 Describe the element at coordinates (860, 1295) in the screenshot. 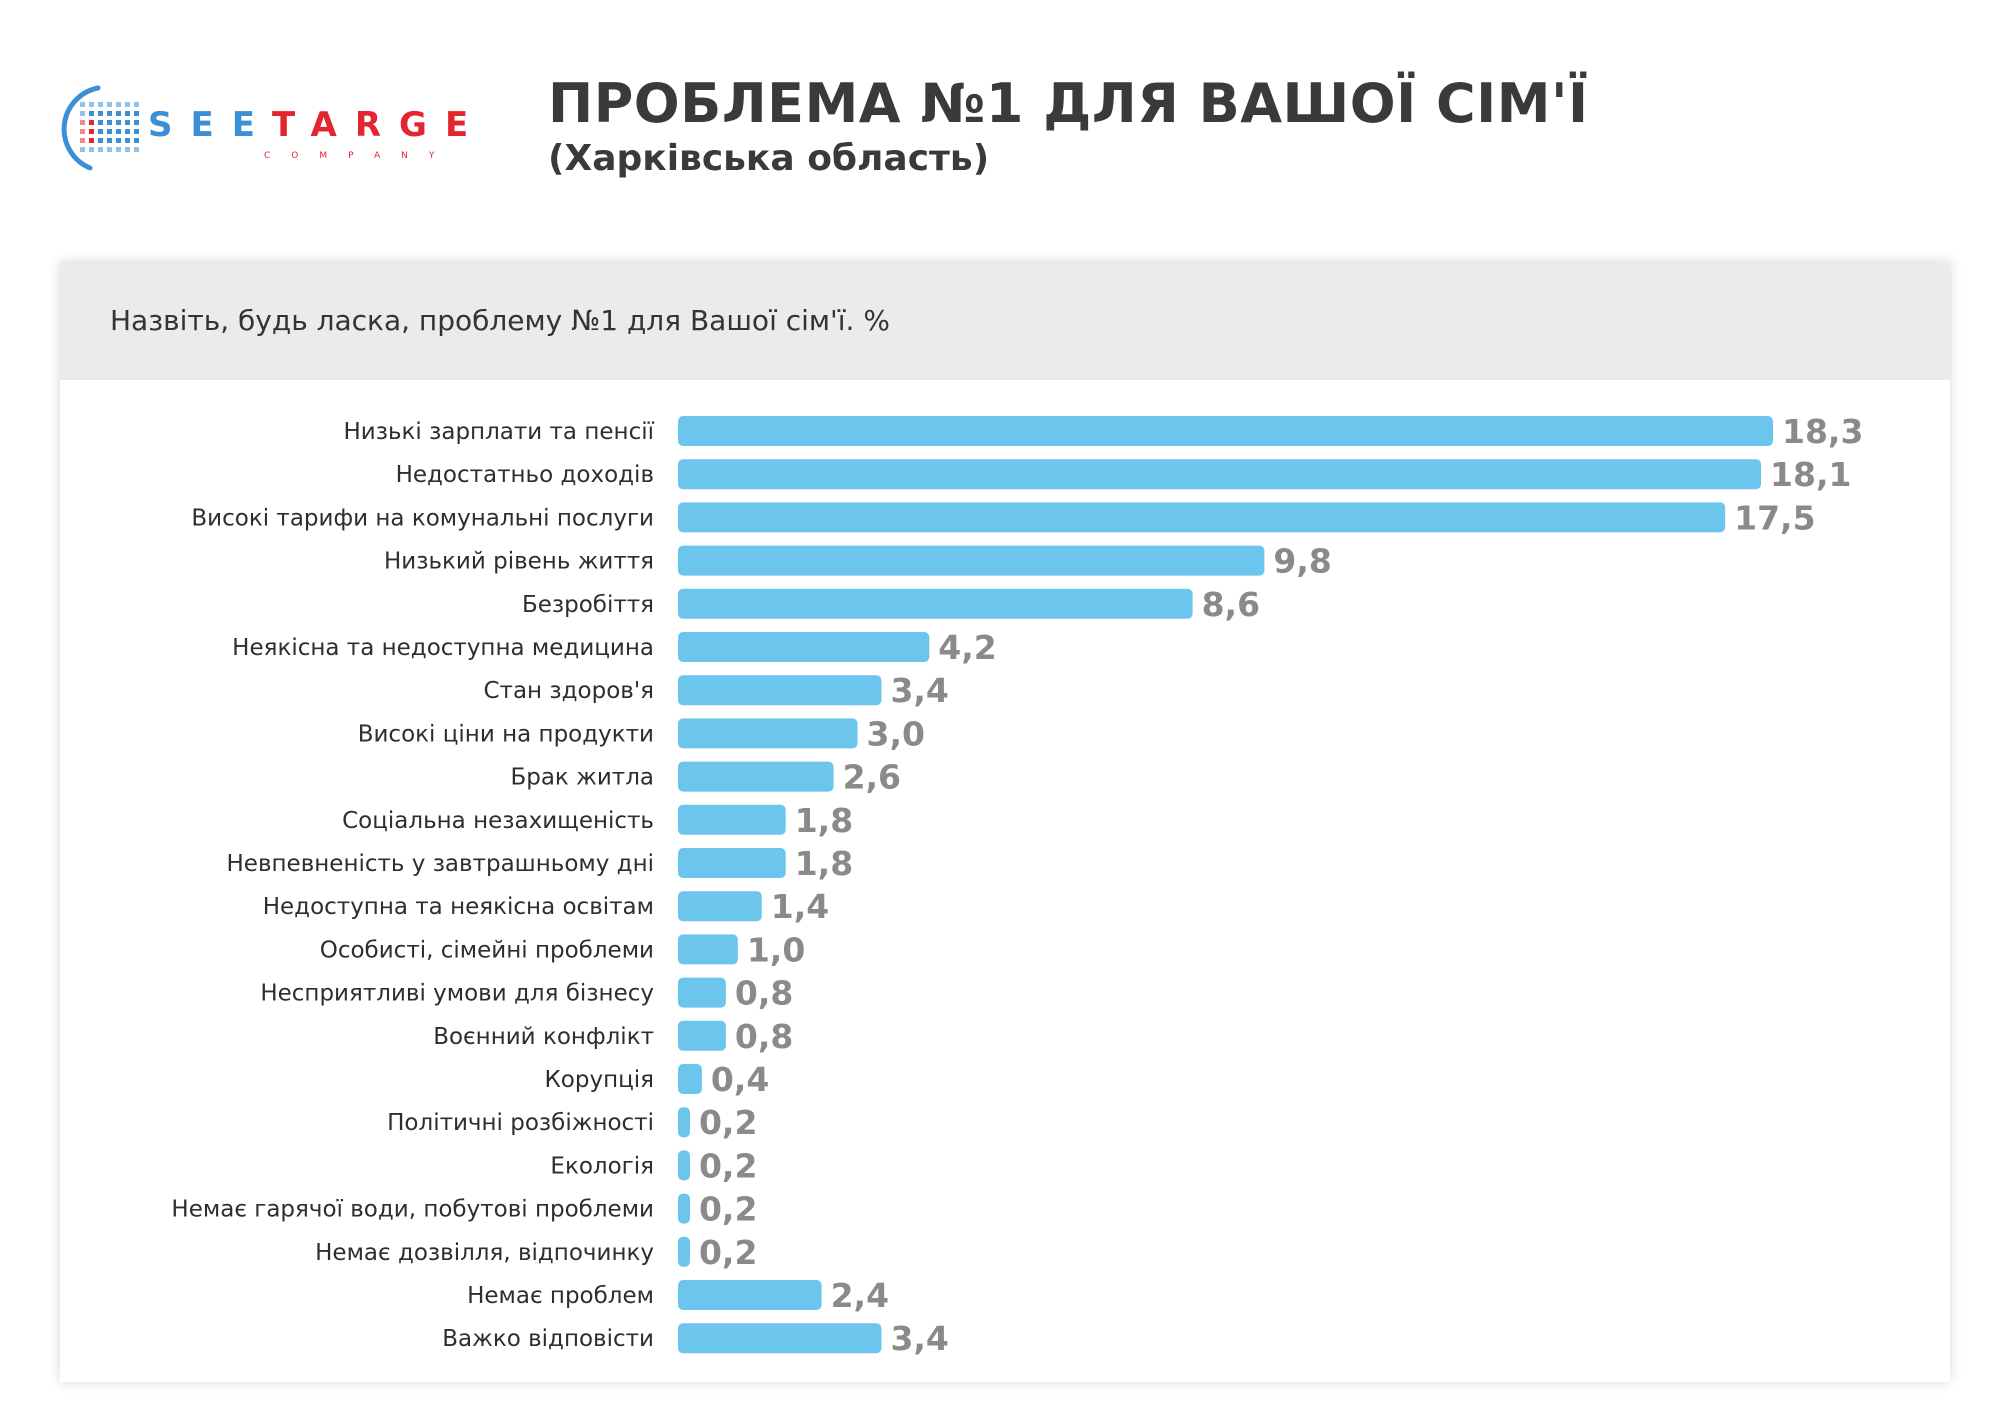

I see `value-label: 2,4` at that location.